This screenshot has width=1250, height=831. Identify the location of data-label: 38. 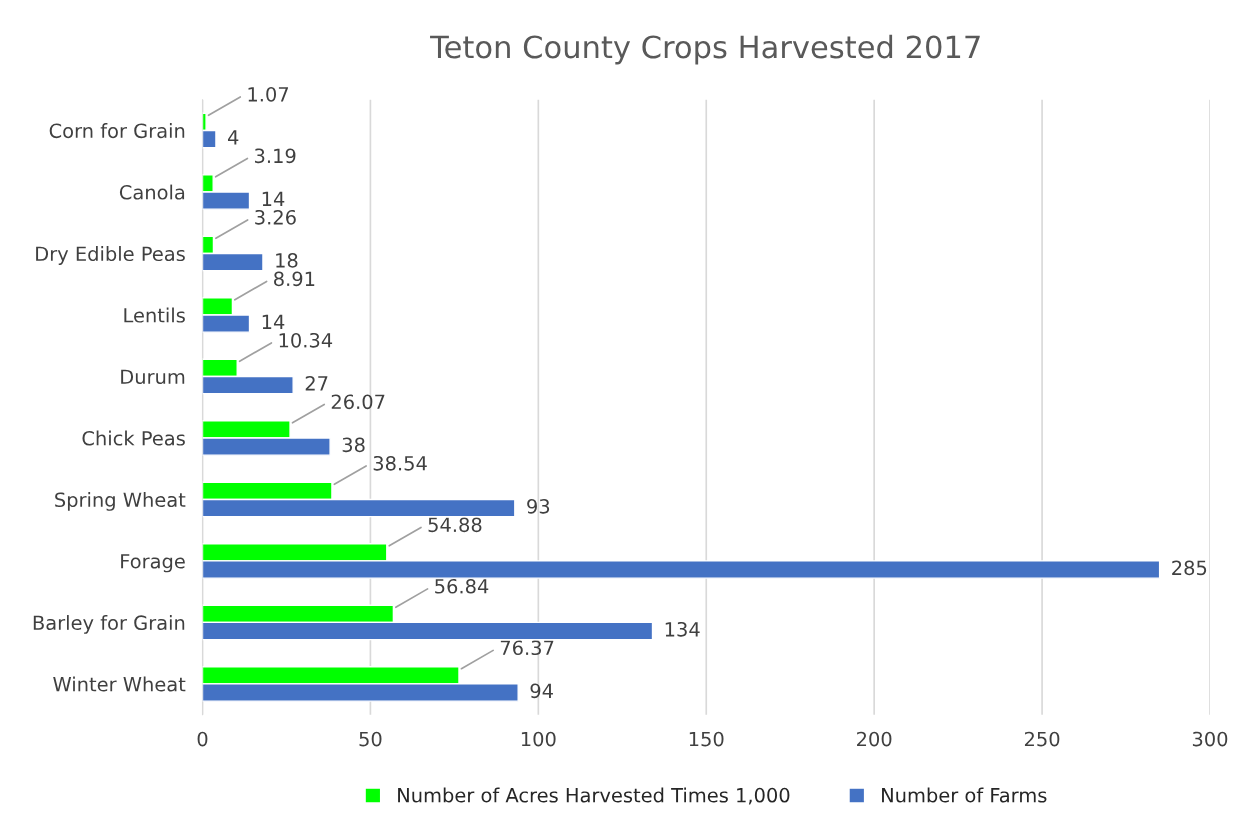
(353, 445).